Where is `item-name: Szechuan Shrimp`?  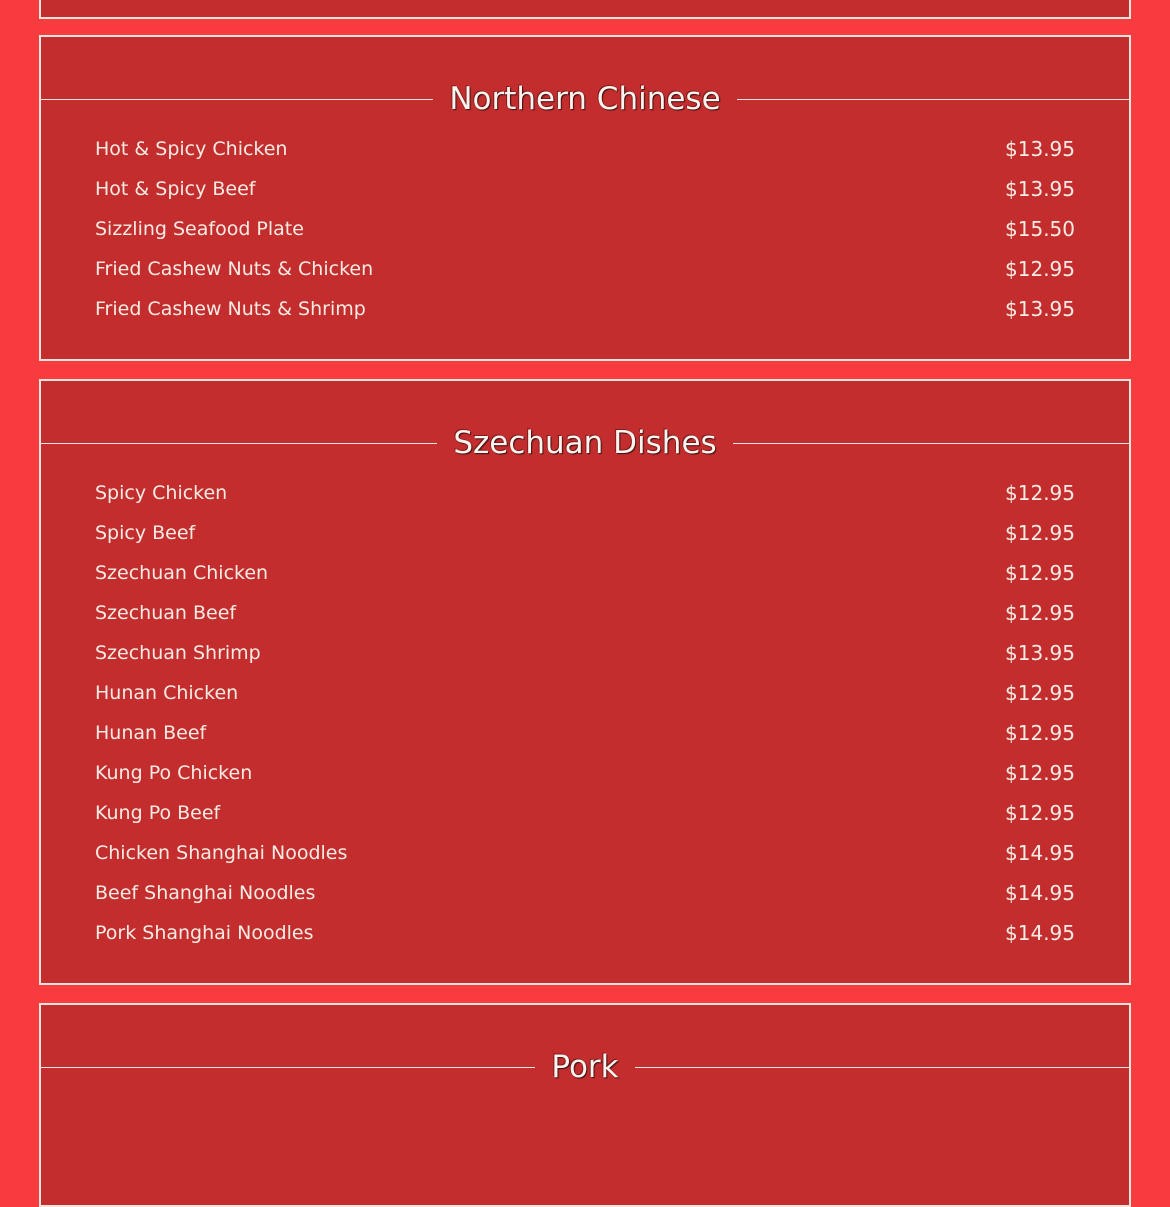
item-name: Szechuan Shrimp is located at coordinates (178, 653).